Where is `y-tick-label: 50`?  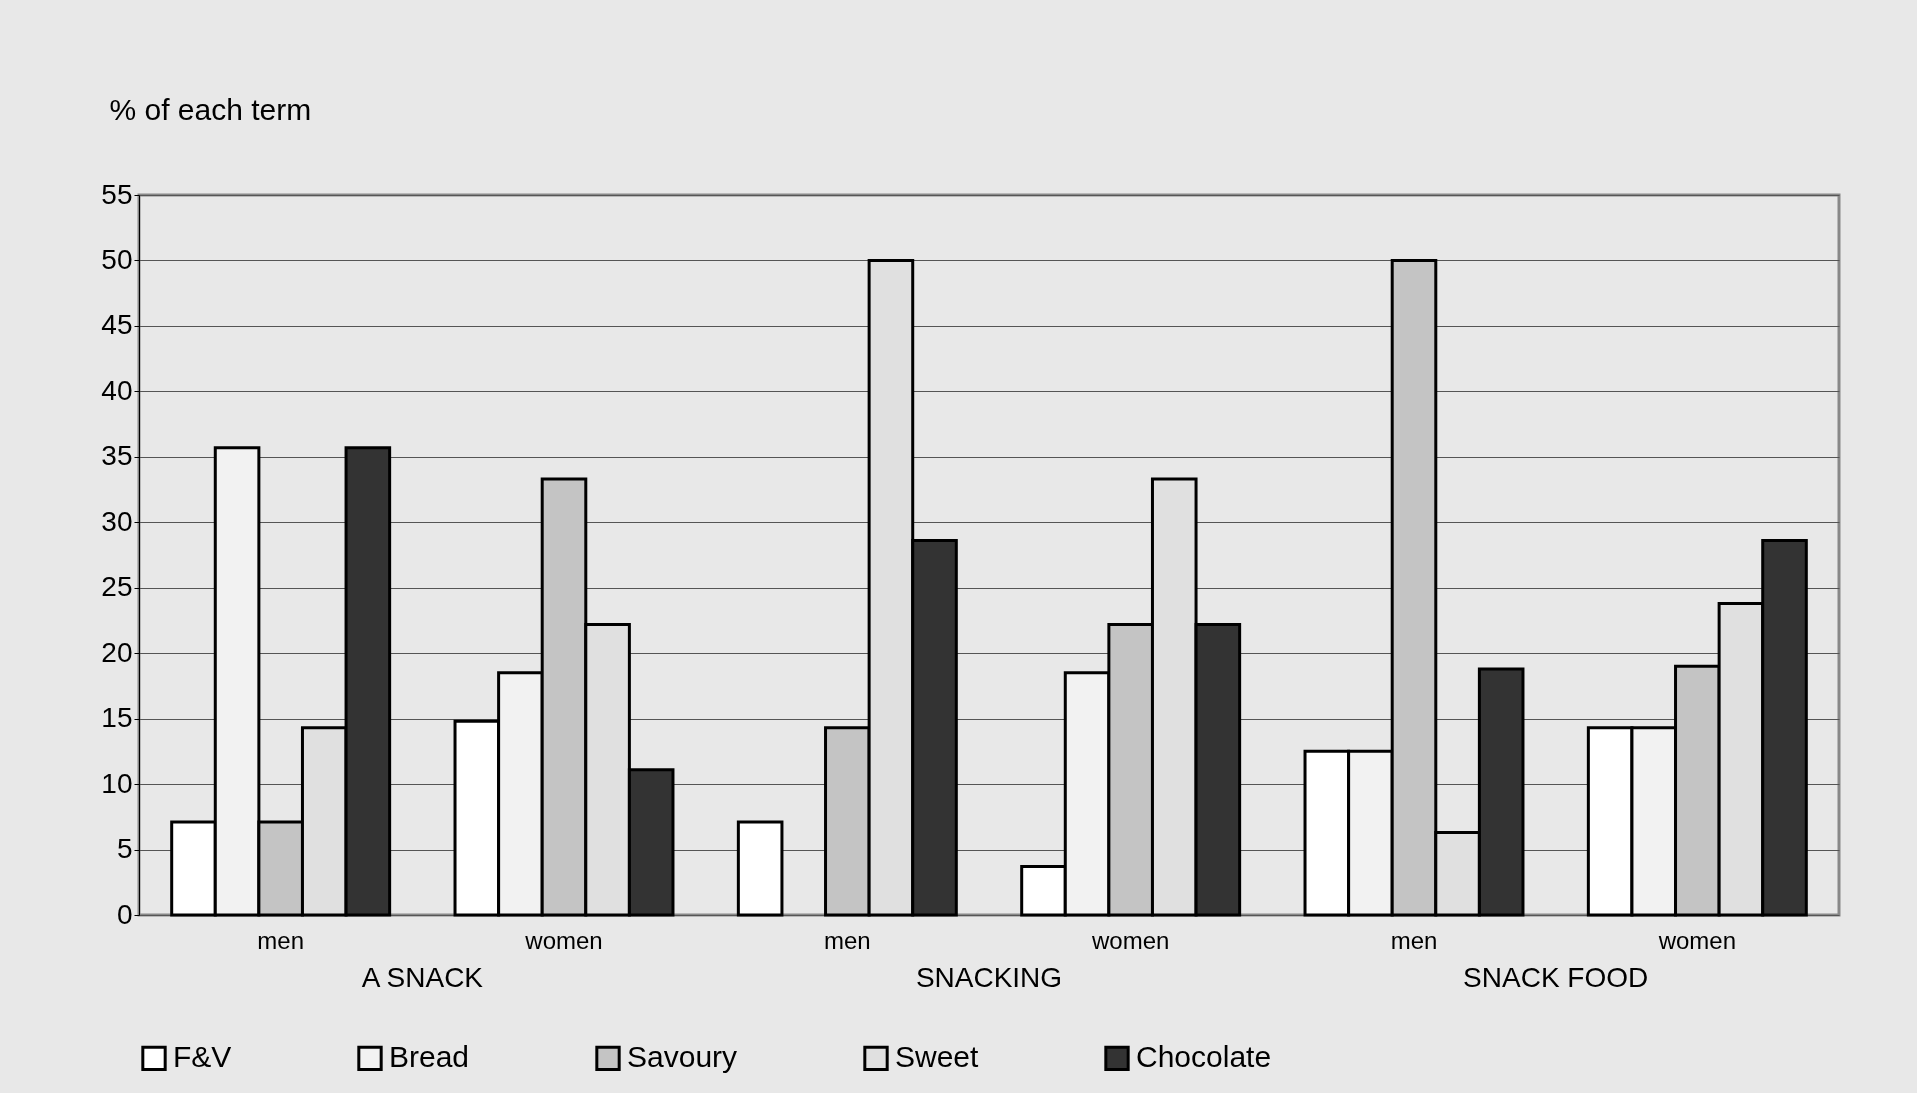
y-tick-label: 50 is located at coordinates (117, 259).